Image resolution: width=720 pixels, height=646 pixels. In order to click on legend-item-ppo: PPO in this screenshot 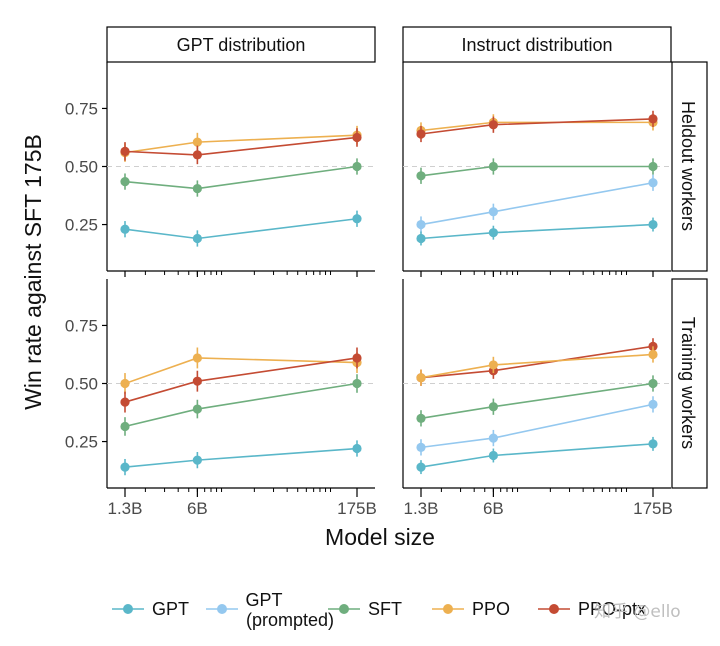, I will do `click(471, 609)`.